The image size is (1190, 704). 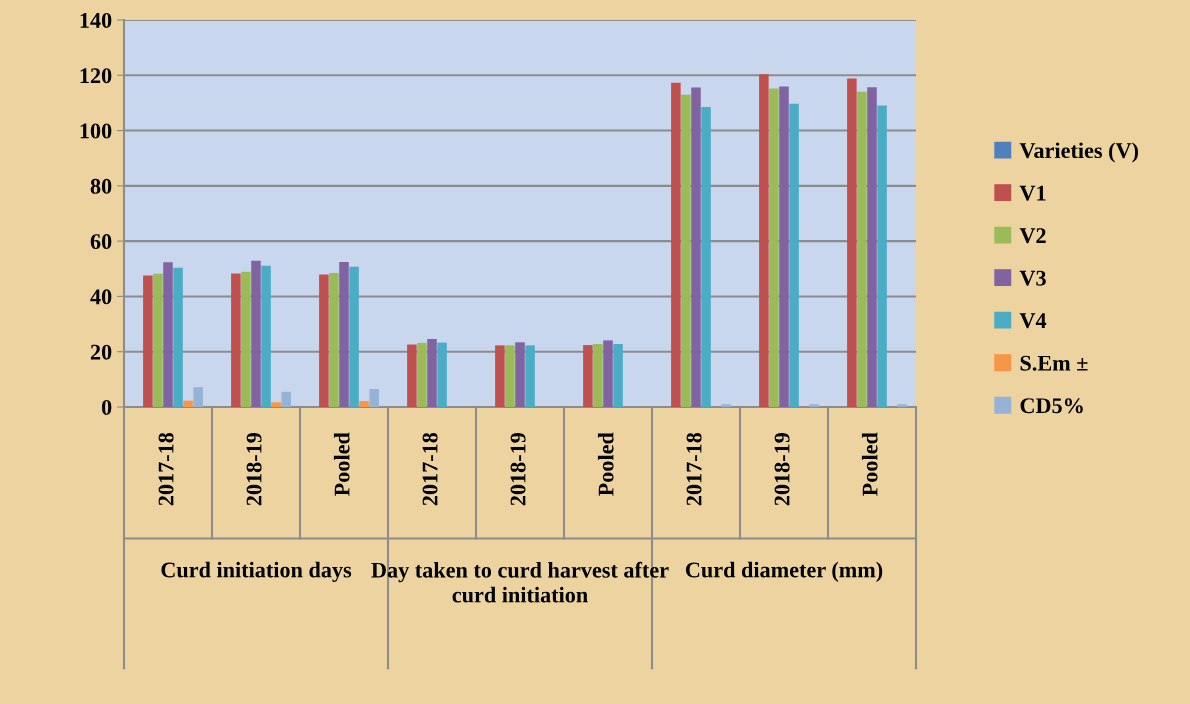 I want to click on legend-label: S.Em ±, so click(x=1054, y=363).